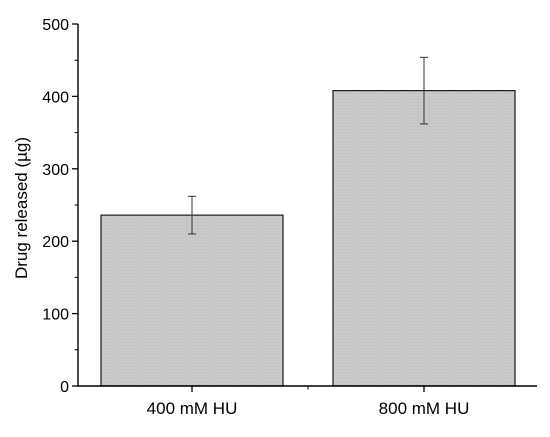  What do you see at coordinates (424, 408) in the screenshot?
I see `x-tick-label: 800 mM HU` at bounding box center [424, 408].